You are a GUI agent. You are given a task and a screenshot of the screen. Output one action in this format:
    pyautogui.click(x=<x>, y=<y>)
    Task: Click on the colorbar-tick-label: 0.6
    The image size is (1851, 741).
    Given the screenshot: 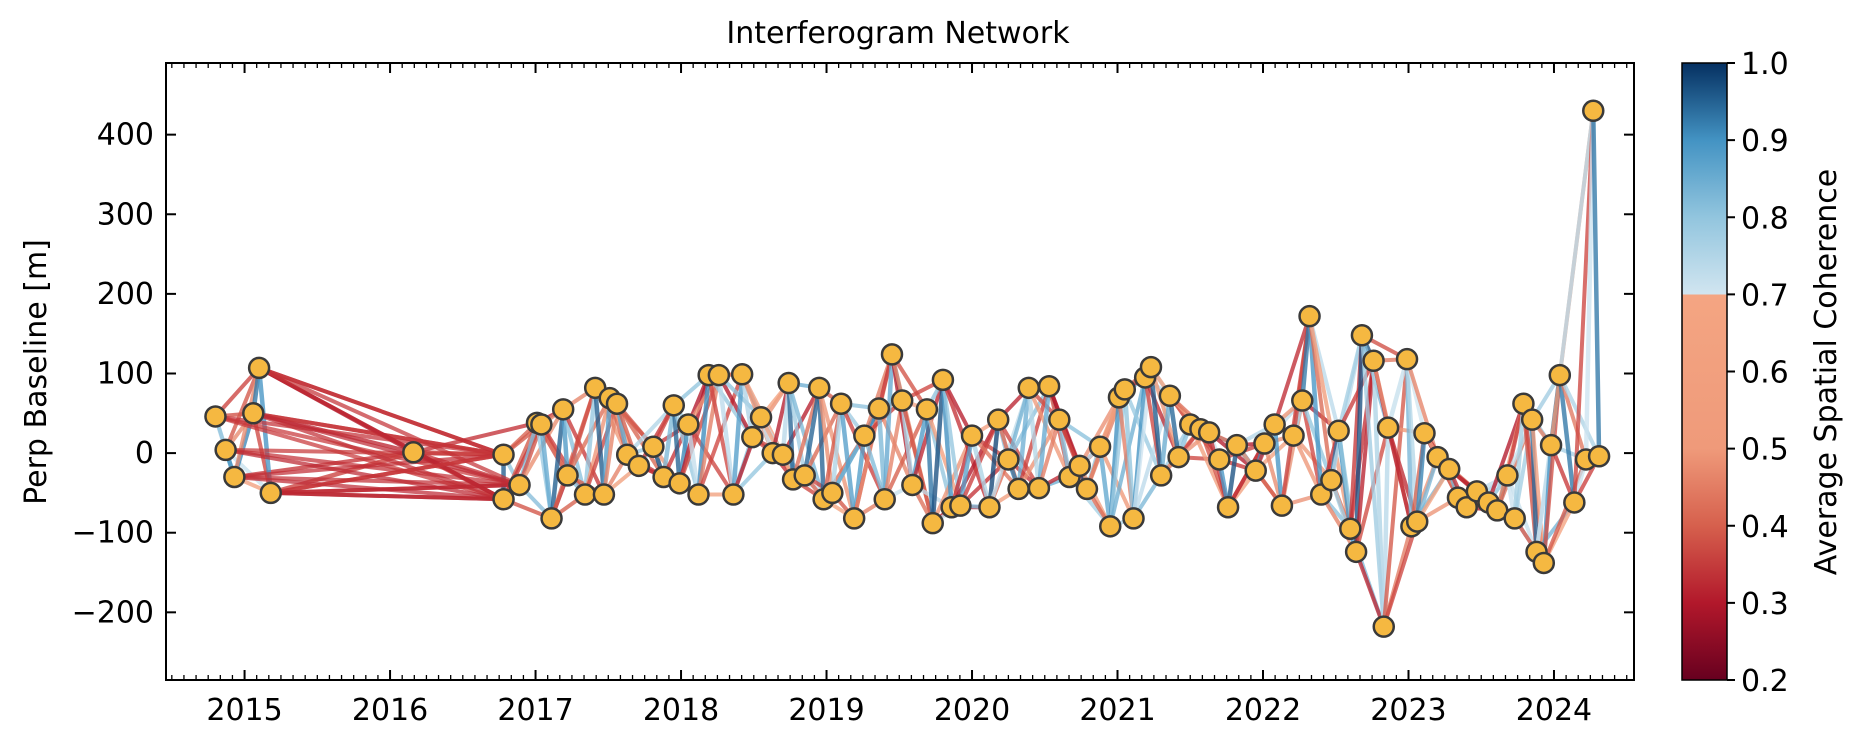 What is the action you would take?
    pyautogui.click(x=1765, y=373)
    